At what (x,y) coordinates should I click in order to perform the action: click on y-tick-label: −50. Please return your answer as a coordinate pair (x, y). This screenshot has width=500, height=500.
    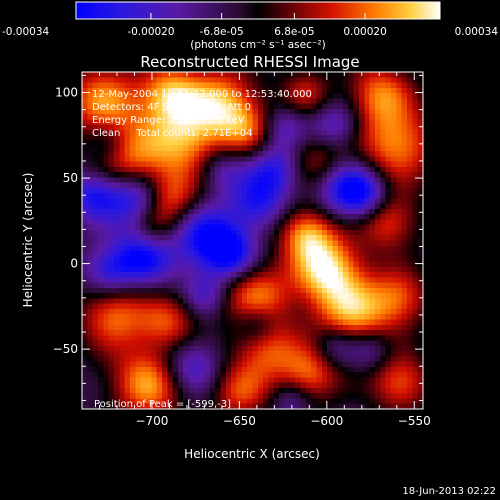
    Looking at the image, I should click on (65, 349).